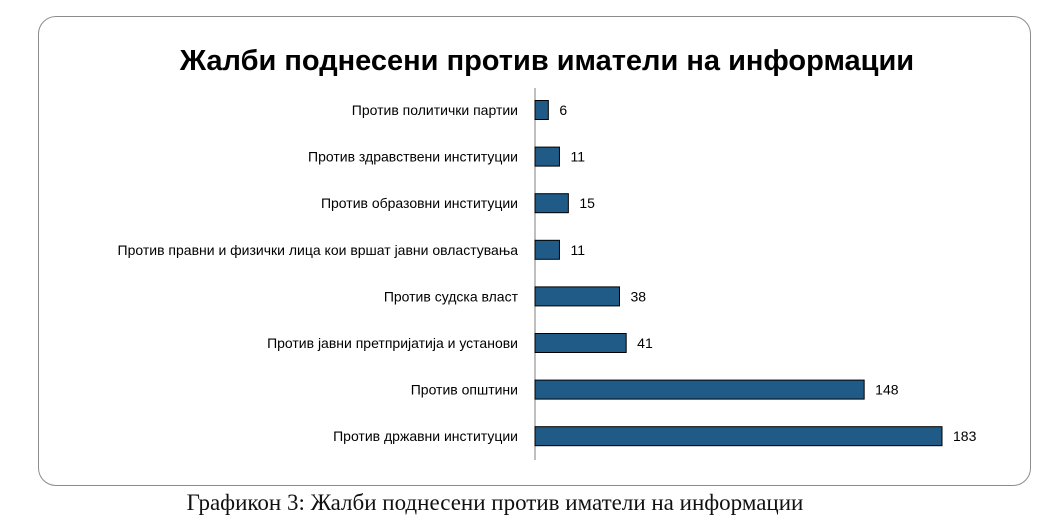 The height and width of the screenshot is (525, 1055). Describe the element at coordinates (645, 343) in the screenshot. I see `data-label: 41` at that location.